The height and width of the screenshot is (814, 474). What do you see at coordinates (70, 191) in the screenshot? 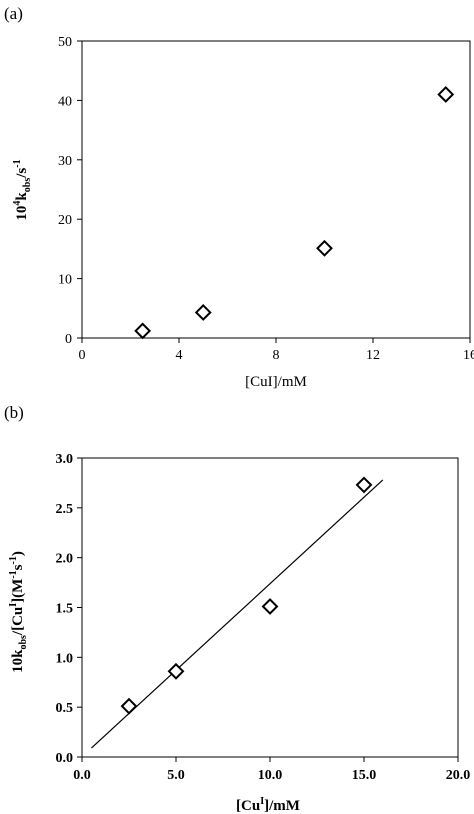
I see `panel-a-y-ticks: 0 10 20 30 40 50` at bounding box center [70, 191].